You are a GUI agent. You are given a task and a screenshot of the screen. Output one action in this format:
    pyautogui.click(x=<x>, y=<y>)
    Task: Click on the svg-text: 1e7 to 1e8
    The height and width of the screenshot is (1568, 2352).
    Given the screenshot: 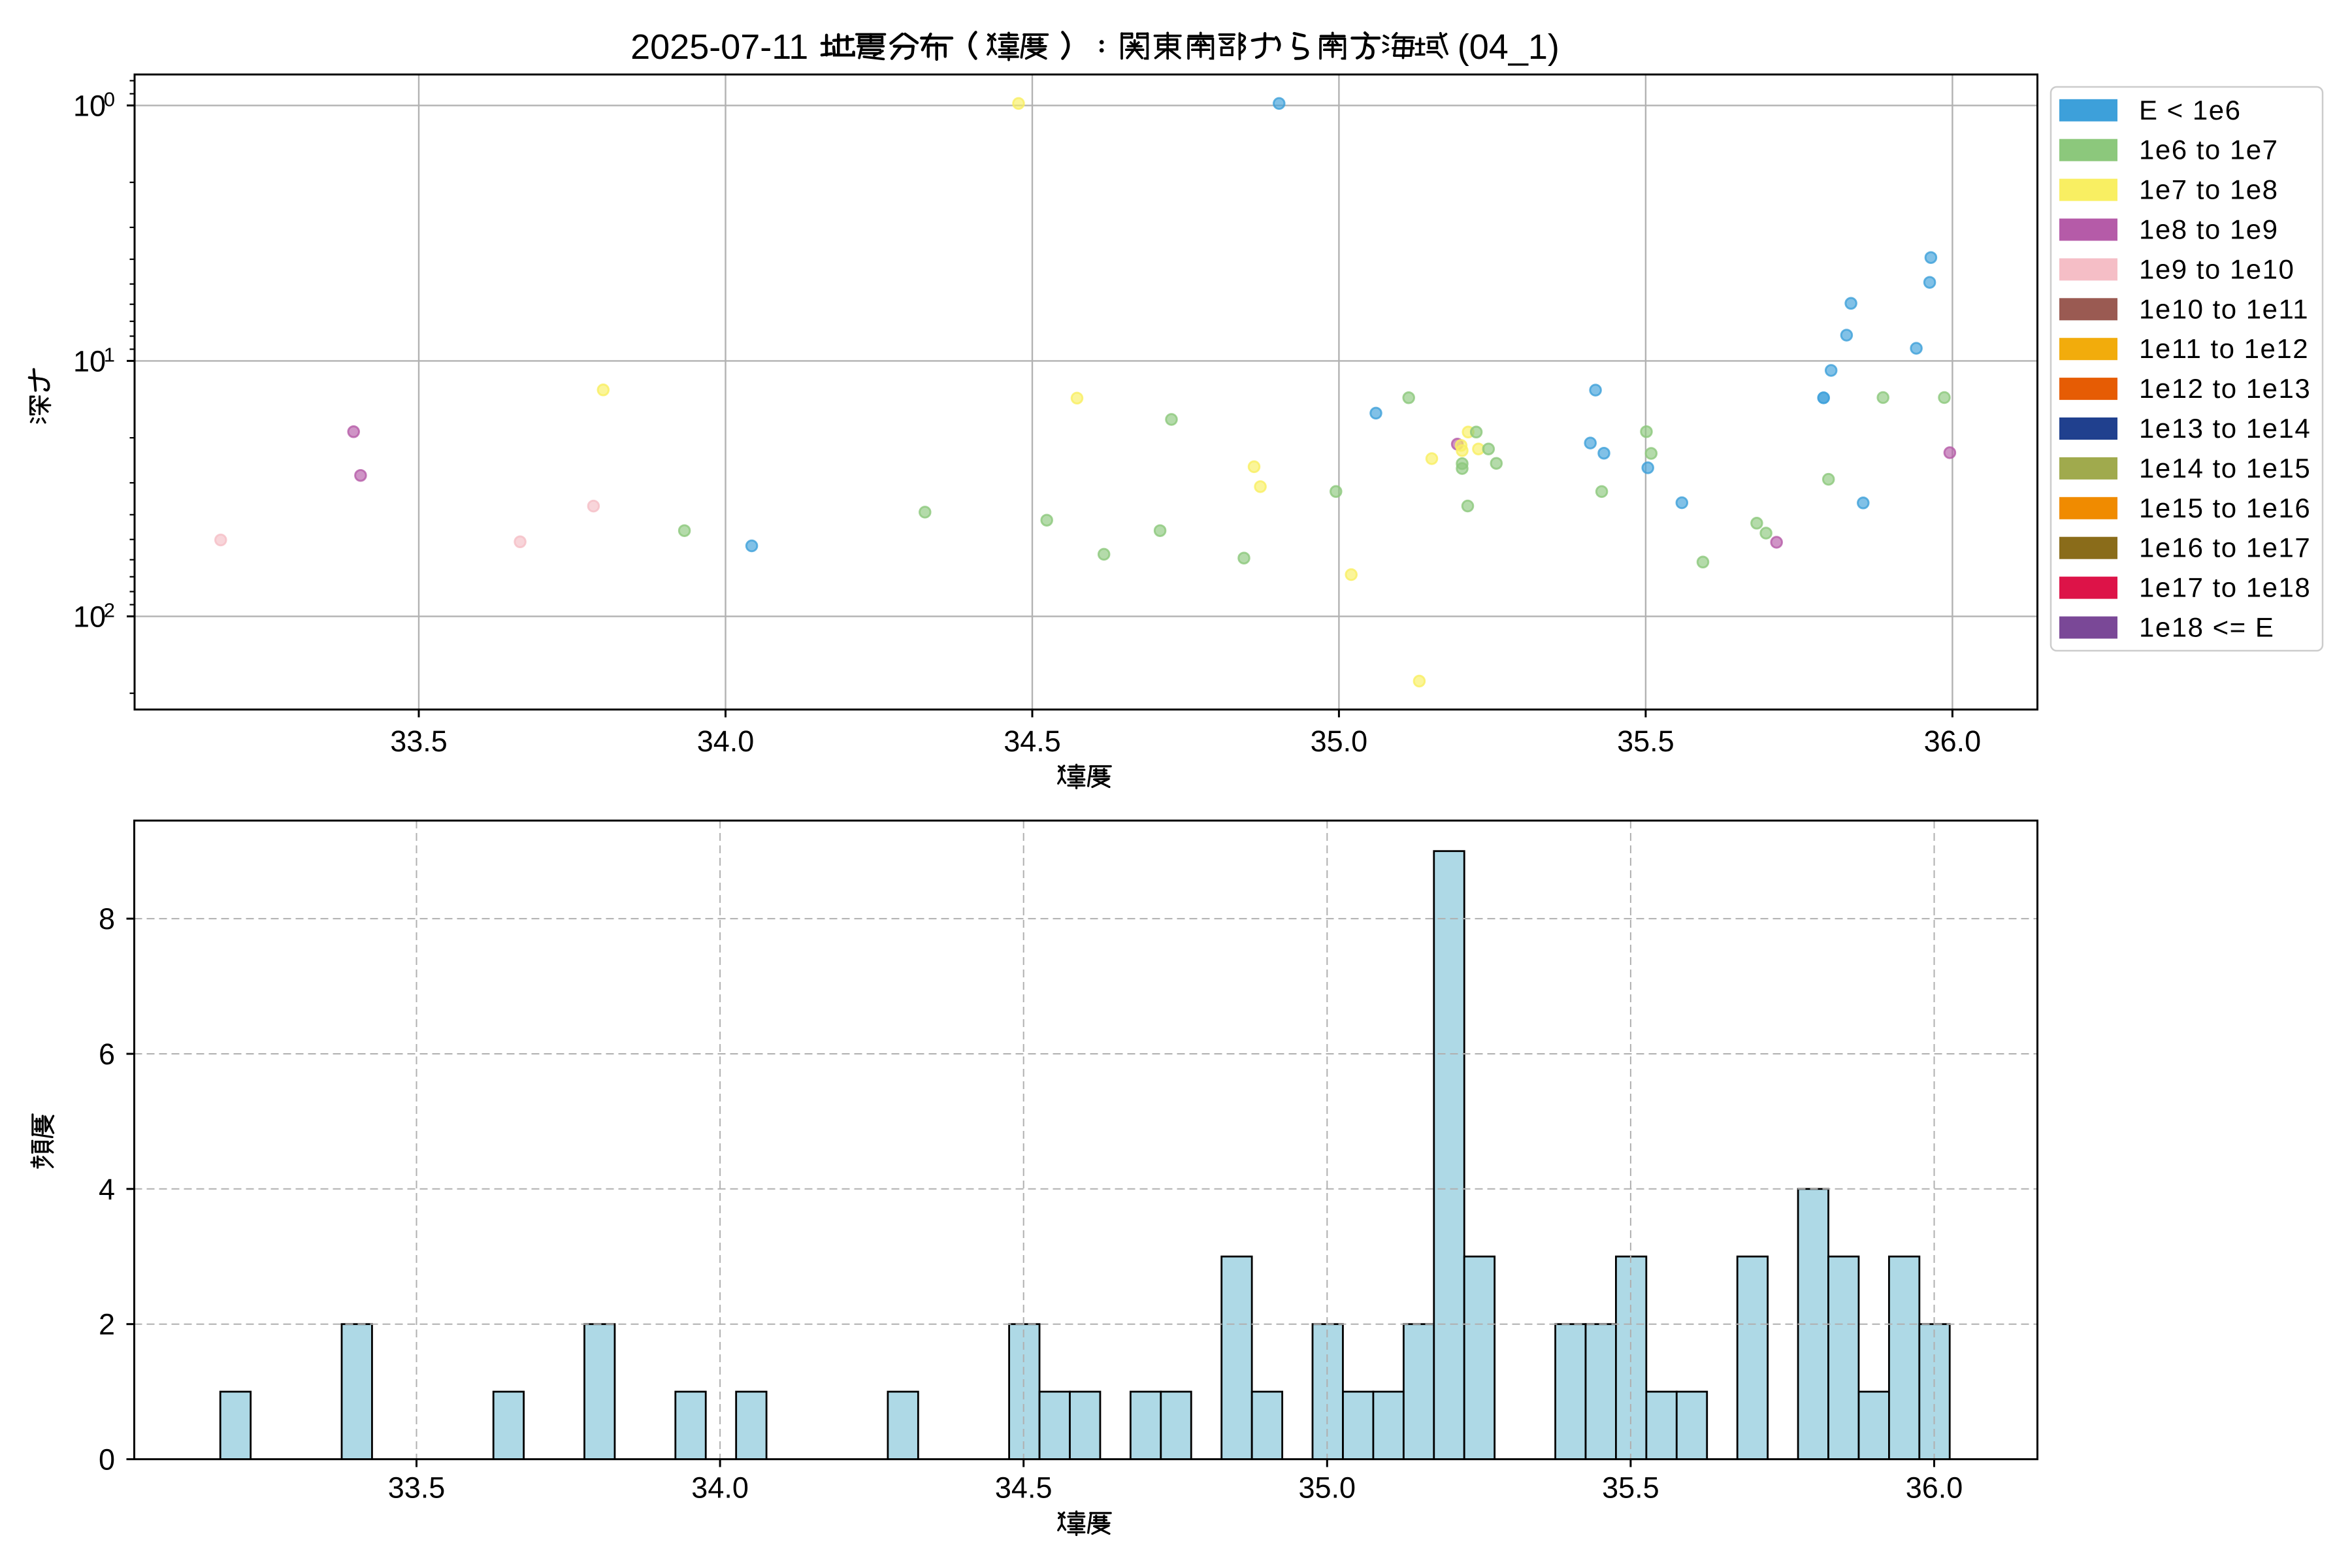 What is the action you would take?
    pyautogui.click(x=2209, y=189)
    